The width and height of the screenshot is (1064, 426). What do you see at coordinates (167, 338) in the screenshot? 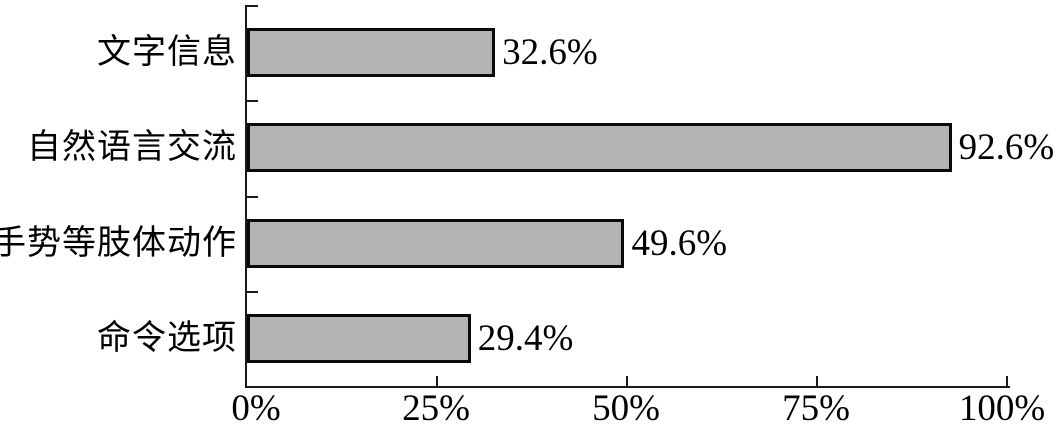
I see `category-label: 命令选项` at bounding box center [167, 338].